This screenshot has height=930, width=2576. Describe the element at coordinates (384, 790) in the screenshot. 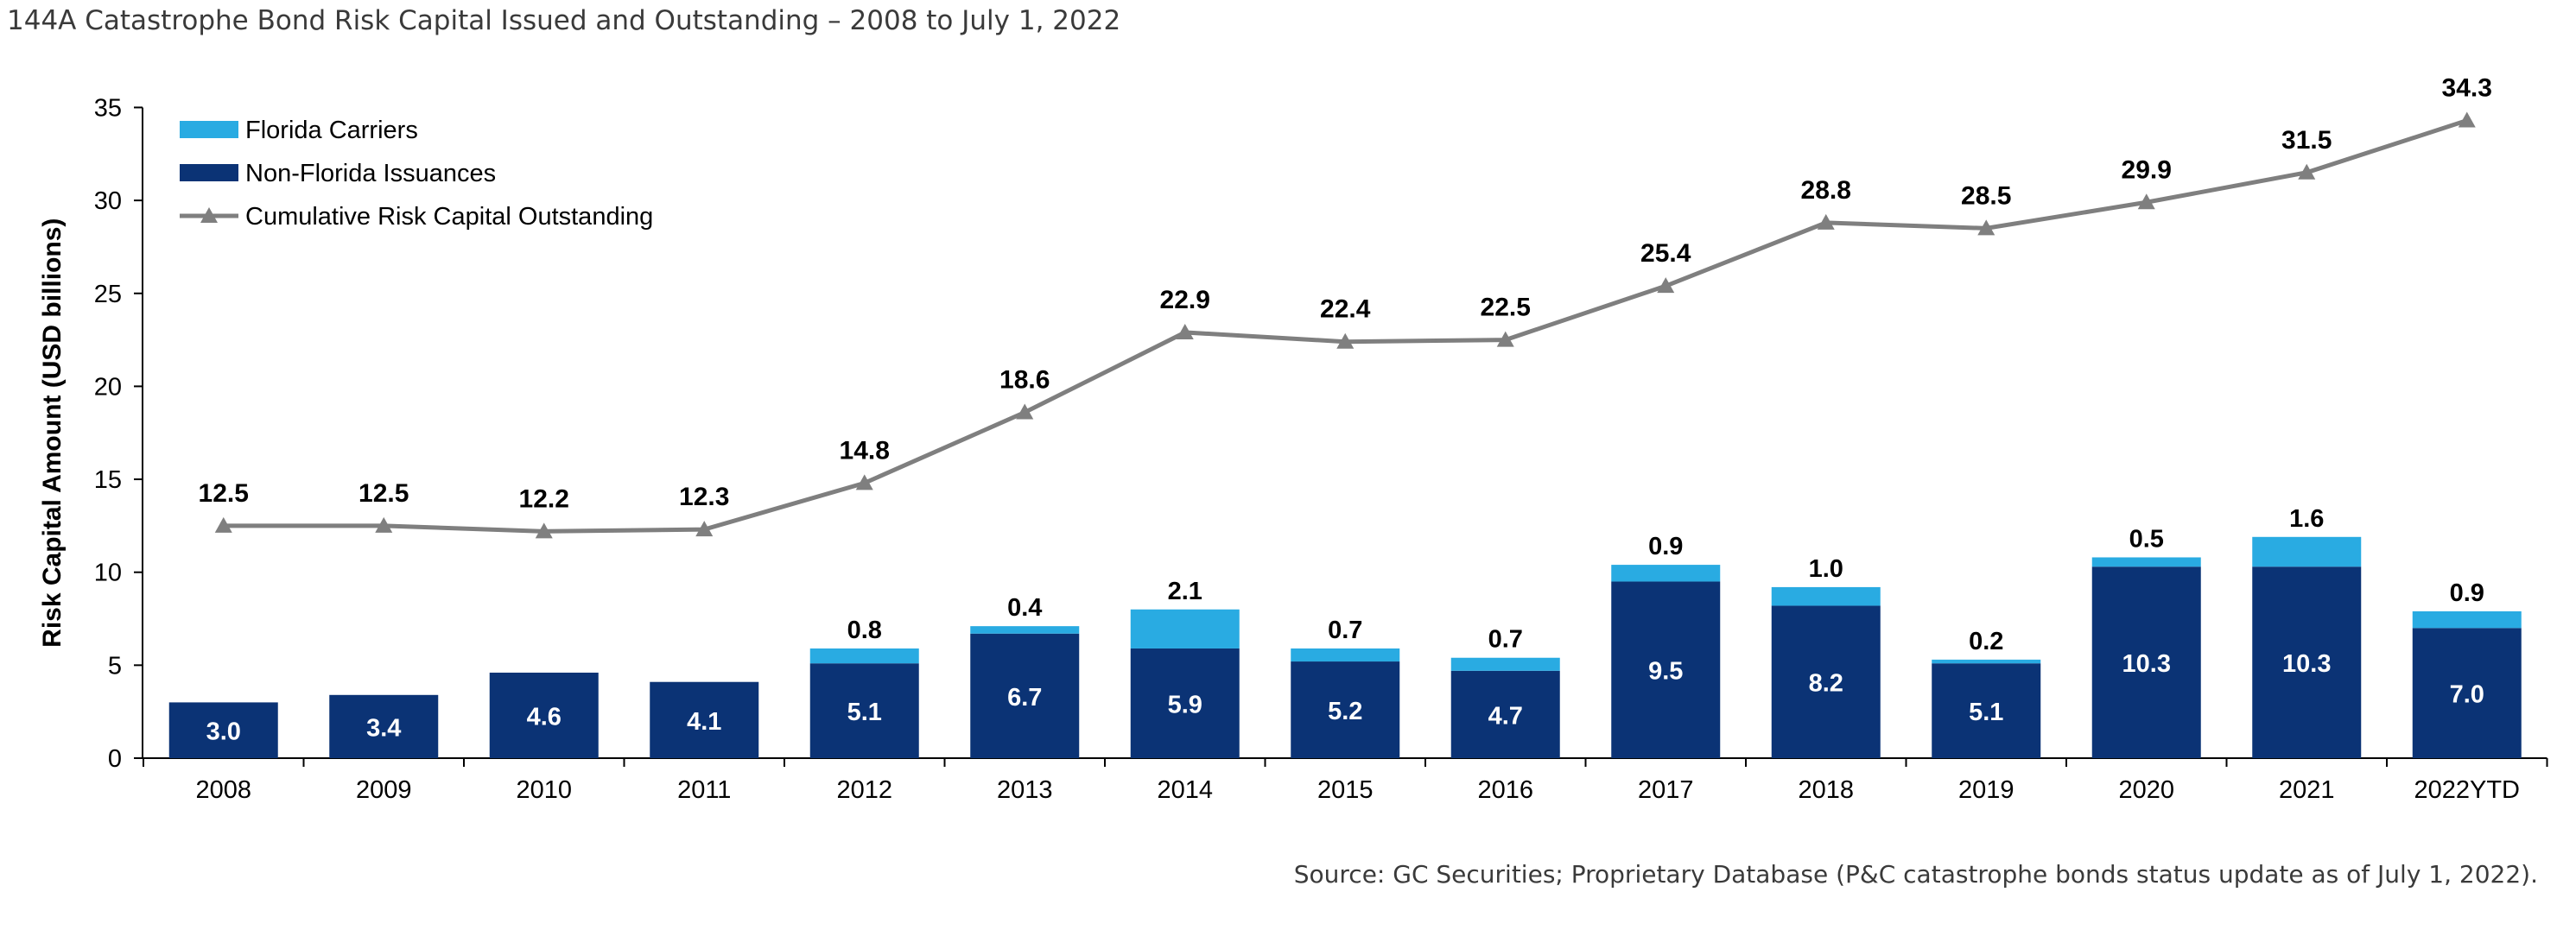

I see `x-tick-label: 2009` at that location.